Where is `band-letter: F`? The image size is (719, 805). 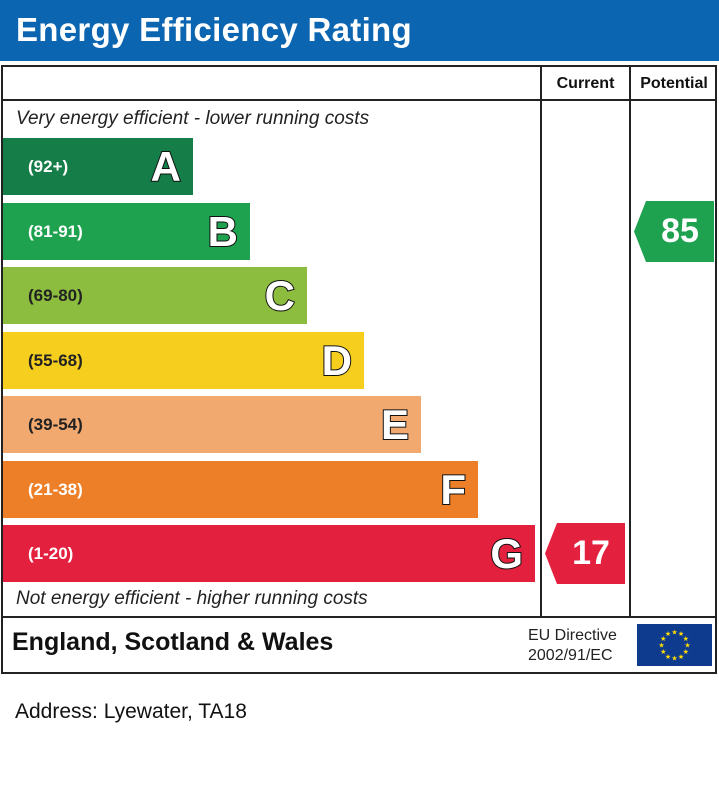
band-letter: F is located at coordinates (453, 489).